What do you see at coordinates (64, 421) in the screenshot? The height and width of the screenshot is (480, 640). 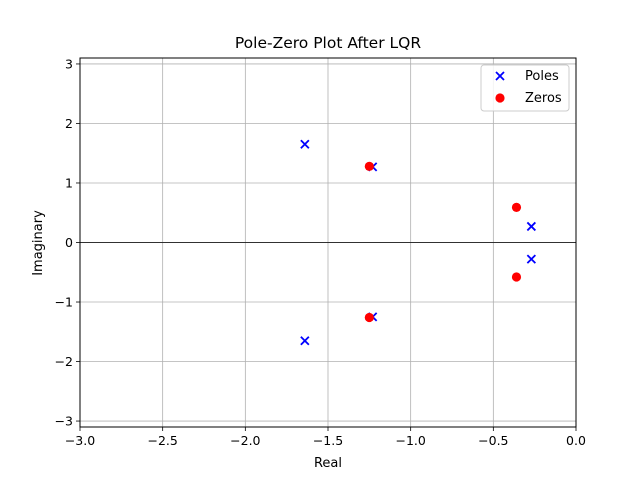 I see `y-tick-label: −3` at bounding box center [64, 421].